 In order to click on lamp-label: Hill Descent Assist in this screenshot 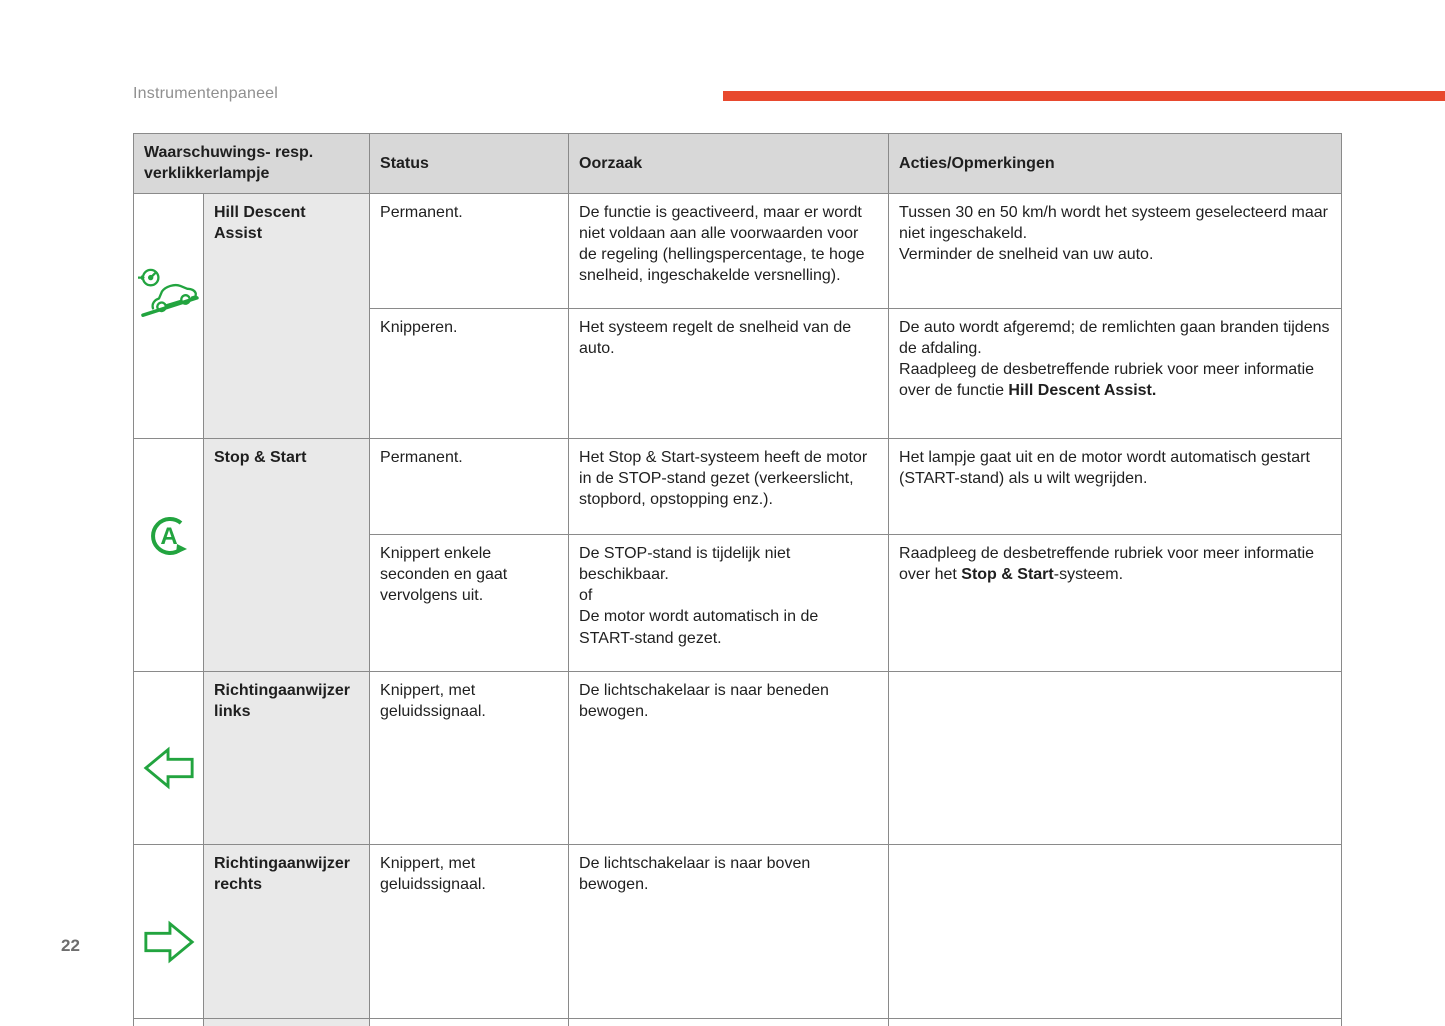, I will do `click(286, 315)`.